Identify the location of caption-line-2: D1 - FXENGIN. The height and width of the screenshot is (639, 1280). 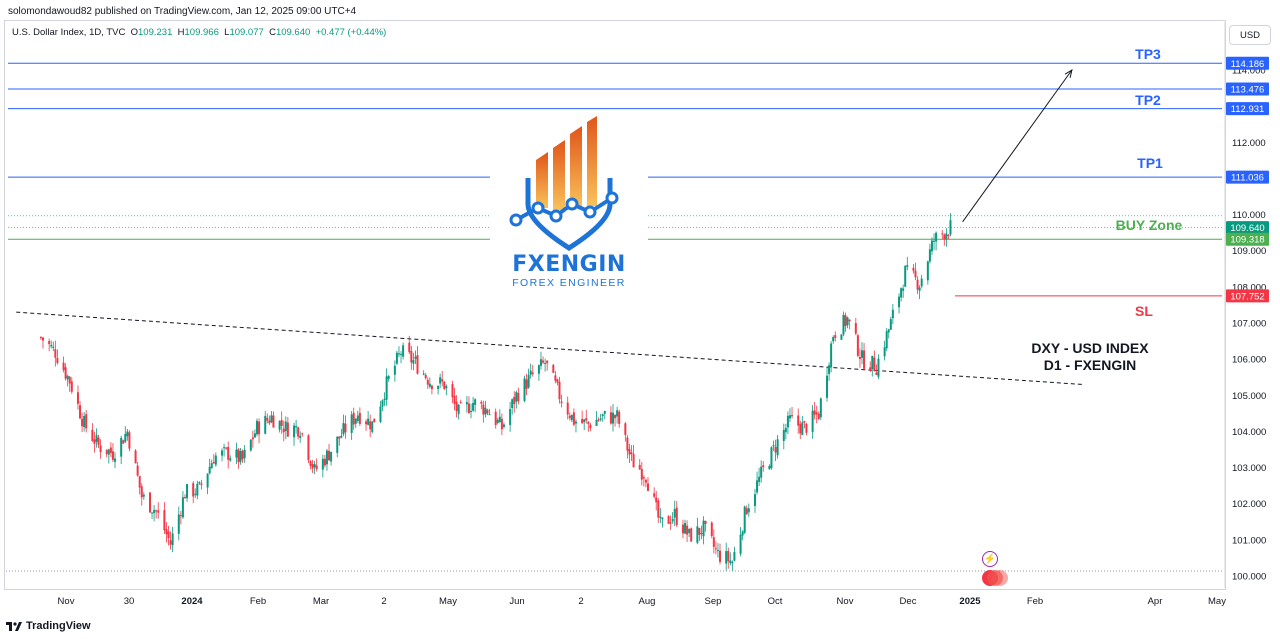
(1090, 365).